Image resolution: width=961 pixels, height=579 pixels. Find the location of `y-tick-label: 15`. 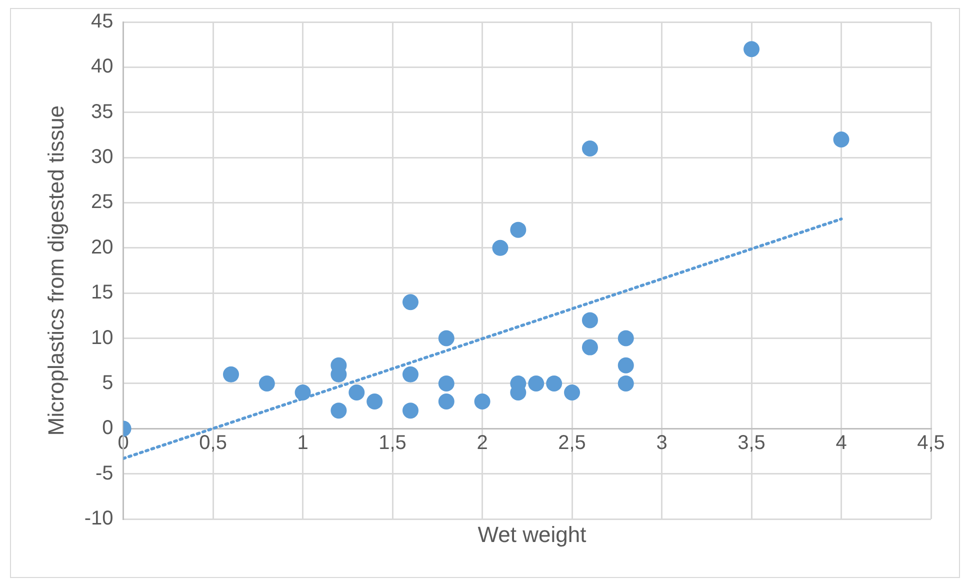

y-tick-label: 15 is located at coordinates (102, 293).